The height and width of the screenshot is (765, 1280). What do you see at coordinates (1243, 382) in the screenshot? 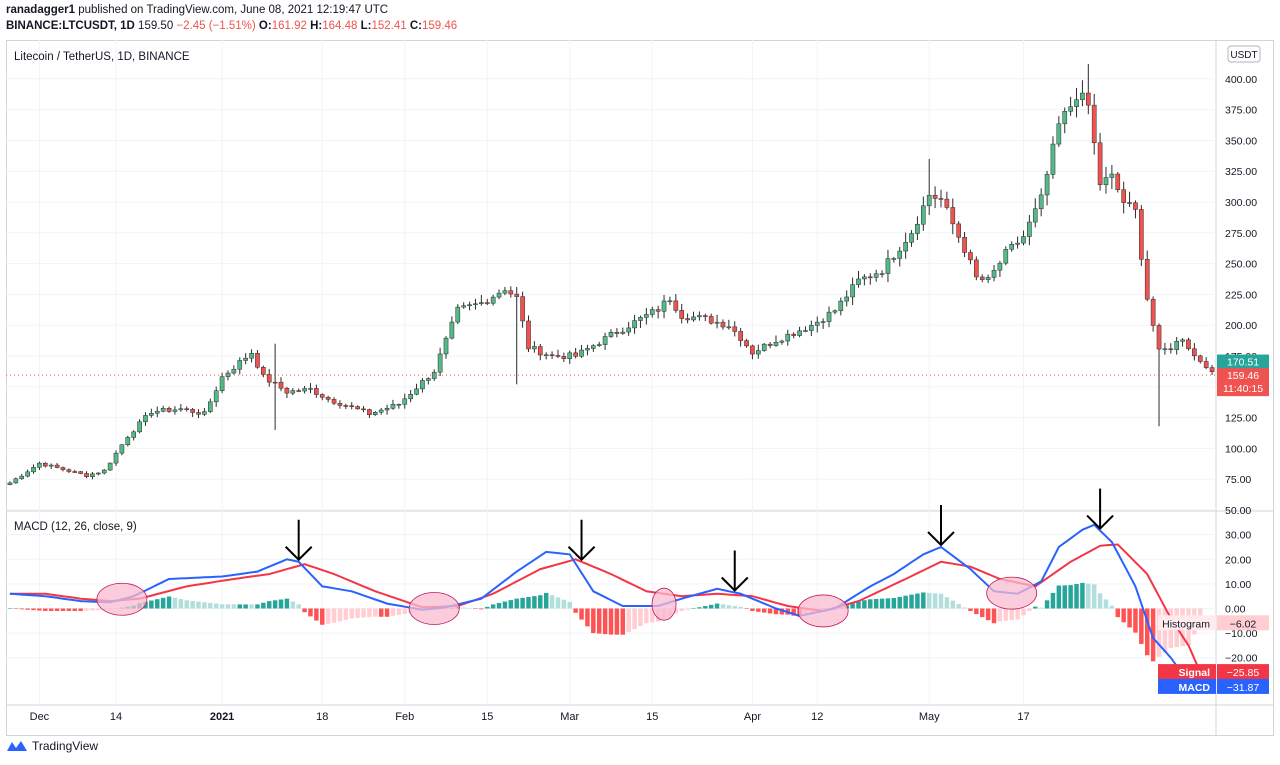
I see `price-label-box` at bounding box center [1243, 382].